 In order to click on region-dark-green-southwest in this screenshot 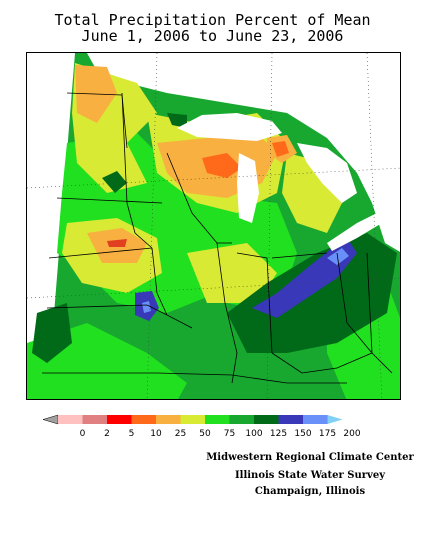, I will do `click(52, 333)`.